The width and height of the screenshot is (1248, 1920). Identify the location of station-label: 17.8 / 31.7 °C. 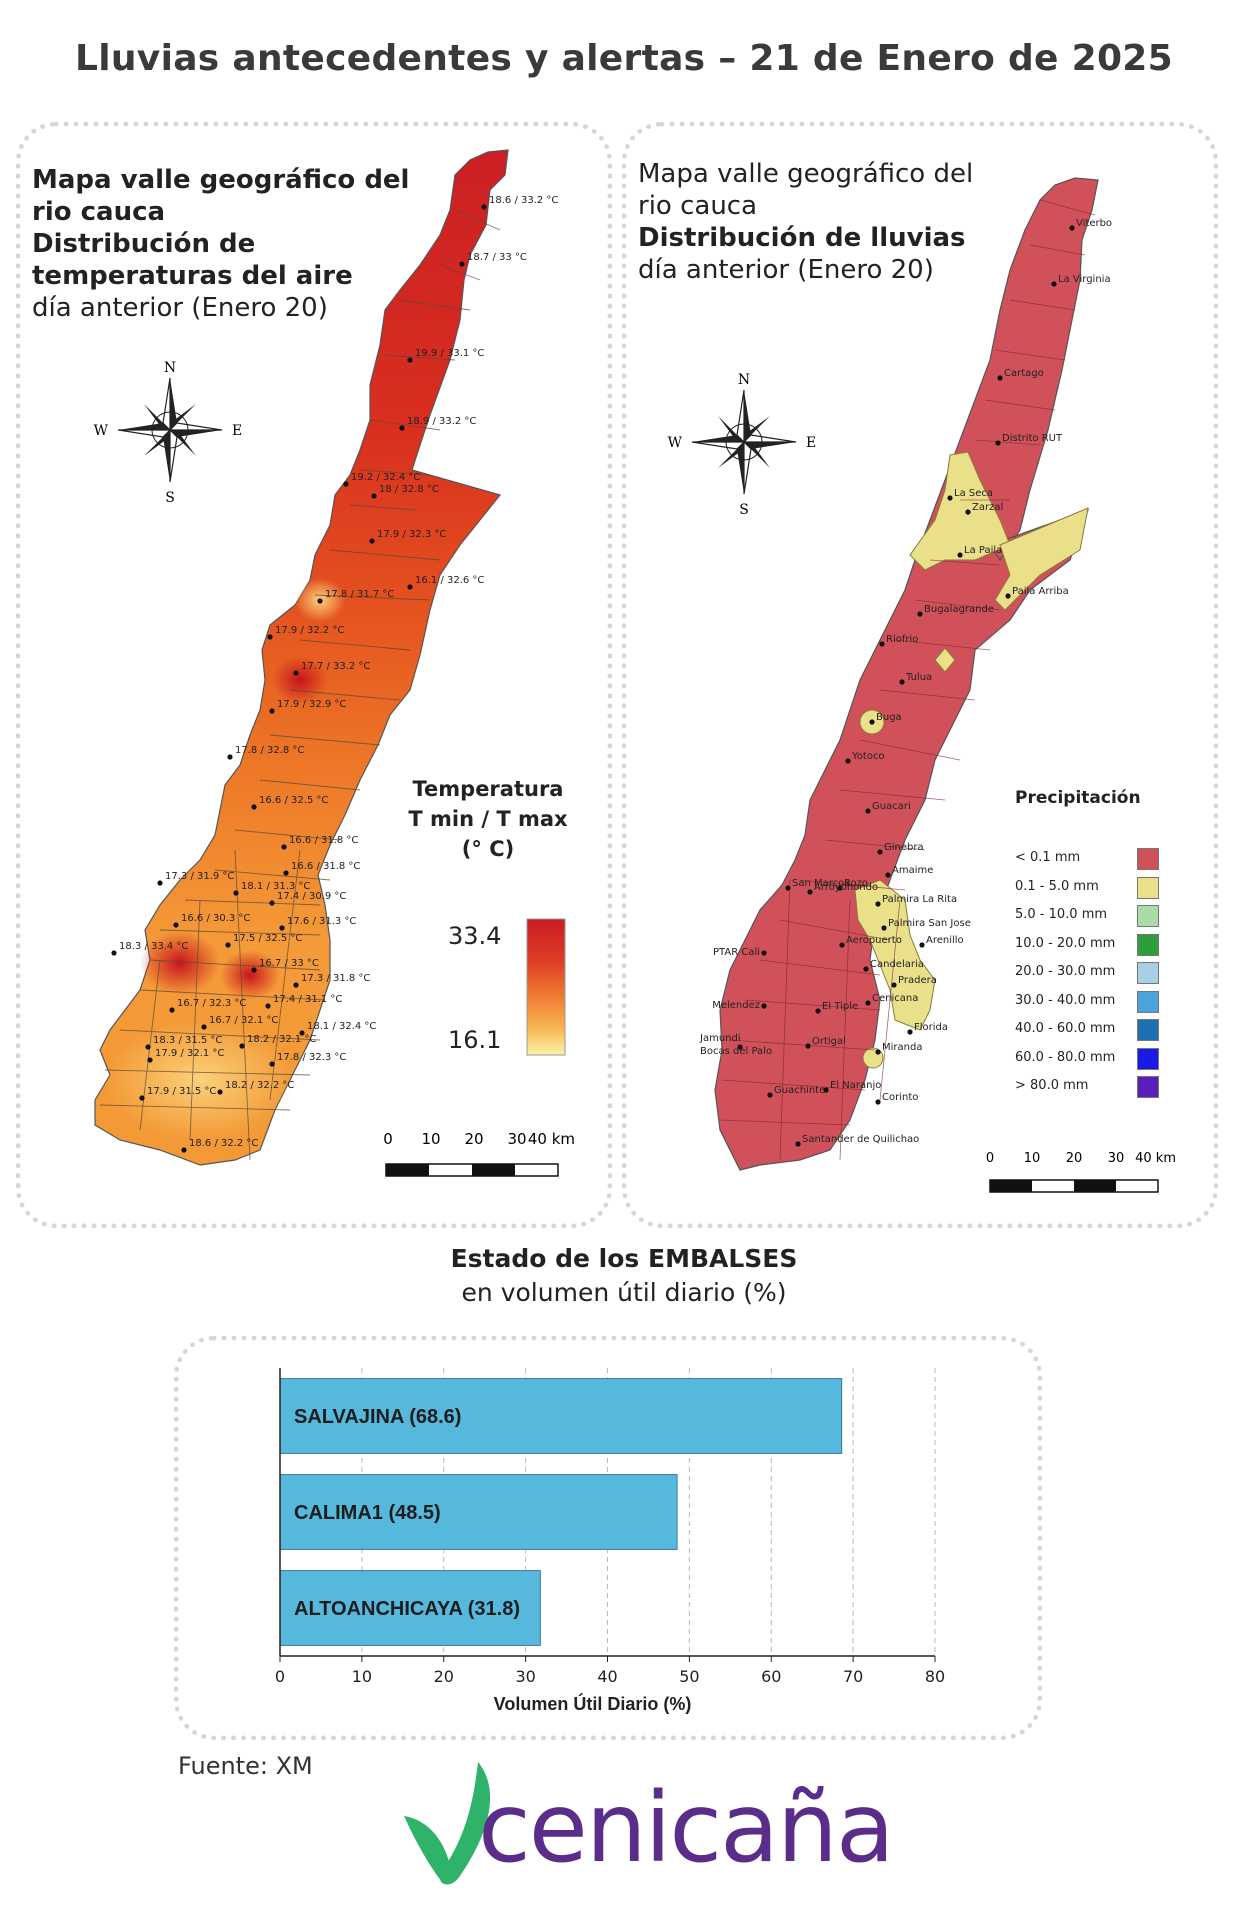
(359, 594).